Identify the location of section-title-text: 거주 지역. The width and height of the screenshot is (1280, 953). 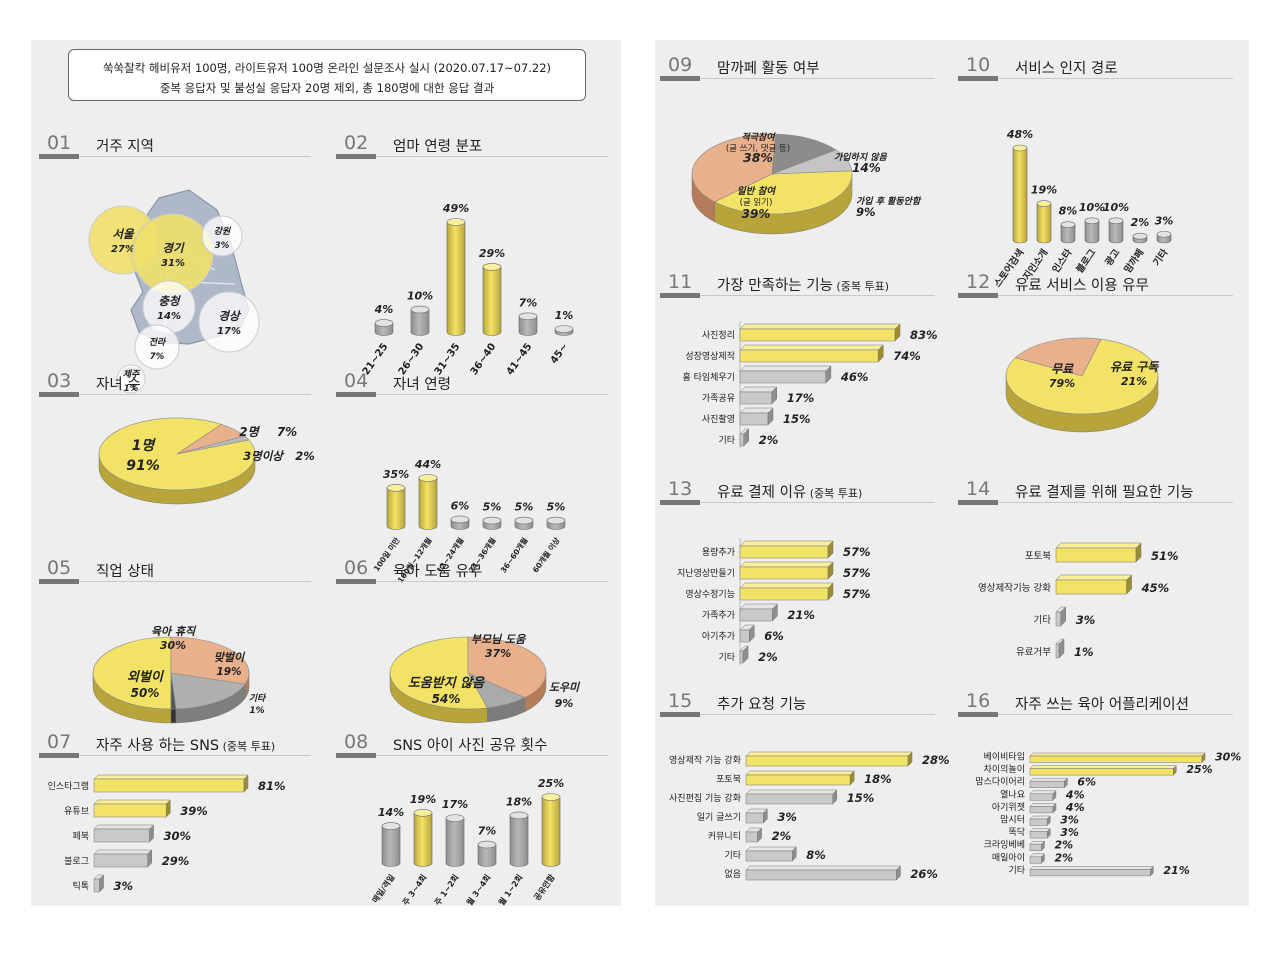
(125, 147).